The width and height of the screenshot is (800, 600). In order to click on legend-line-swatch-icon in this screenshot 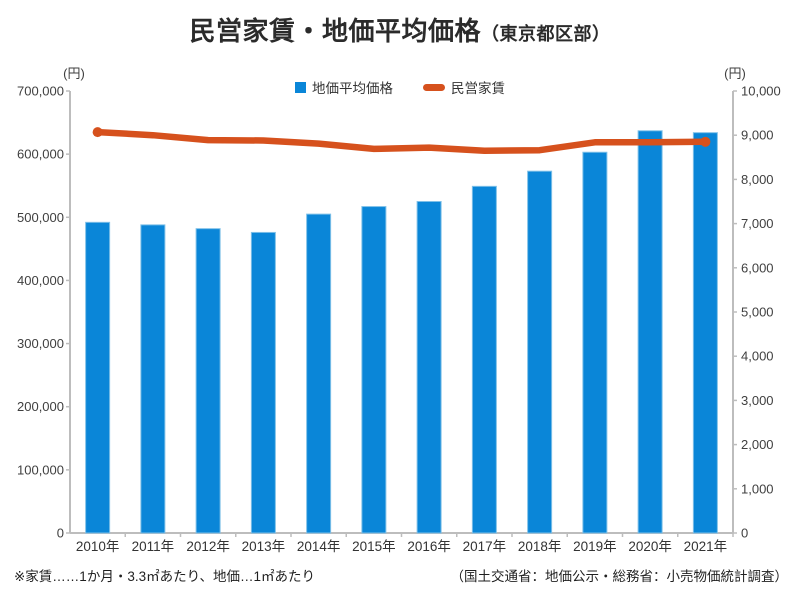, I will do `click(434, 87)`.